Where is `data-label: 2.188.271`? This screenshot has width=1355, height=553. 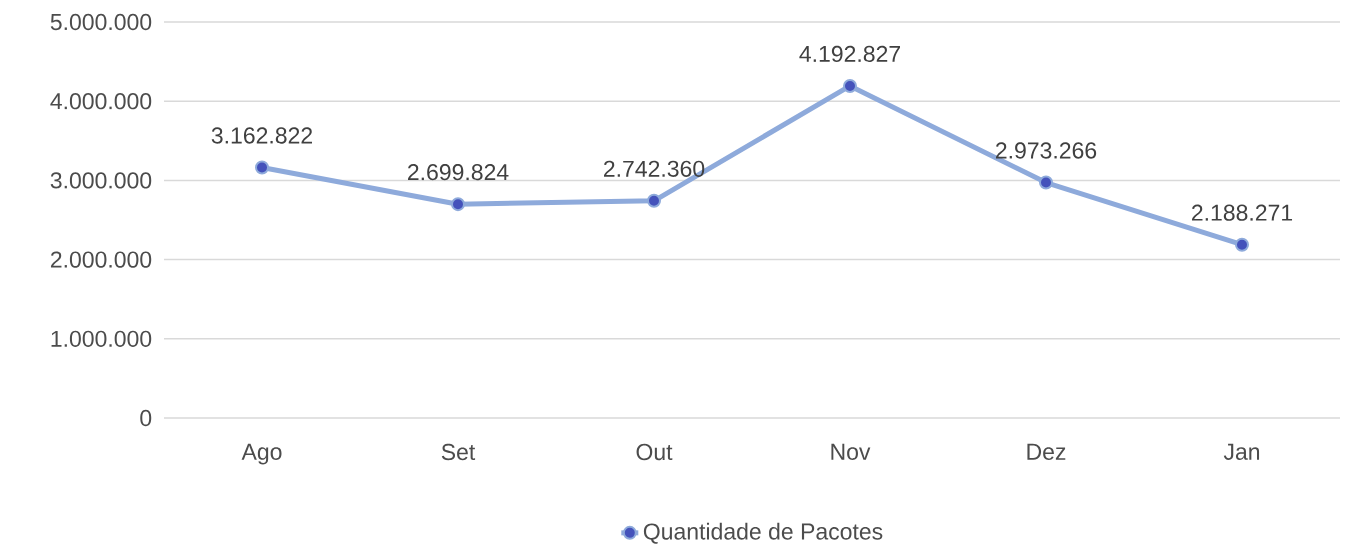 data-label: 2.188.271 is located at coordinates (1242, 212).